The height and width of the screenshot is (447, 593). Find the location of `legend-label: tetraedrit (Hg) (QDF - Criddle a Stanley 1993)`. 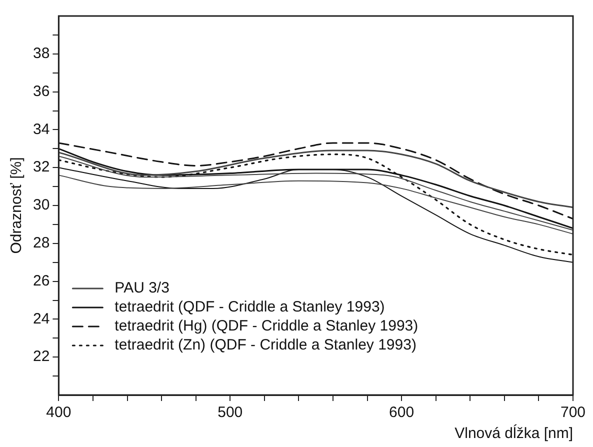

legend-label: tetraedrit (Hg) (QDF - Criddle a Stanley 1993) is located at coordinates (266, 326).